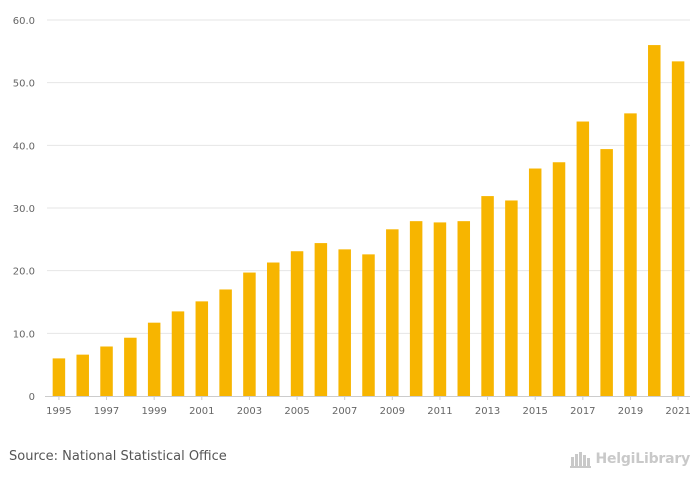 The height and width of the screenshot is (483, 700). Describe the element at coordinates (296, 411) in the screenshot. I see `x-tick-label-2005: 2005` at that location.